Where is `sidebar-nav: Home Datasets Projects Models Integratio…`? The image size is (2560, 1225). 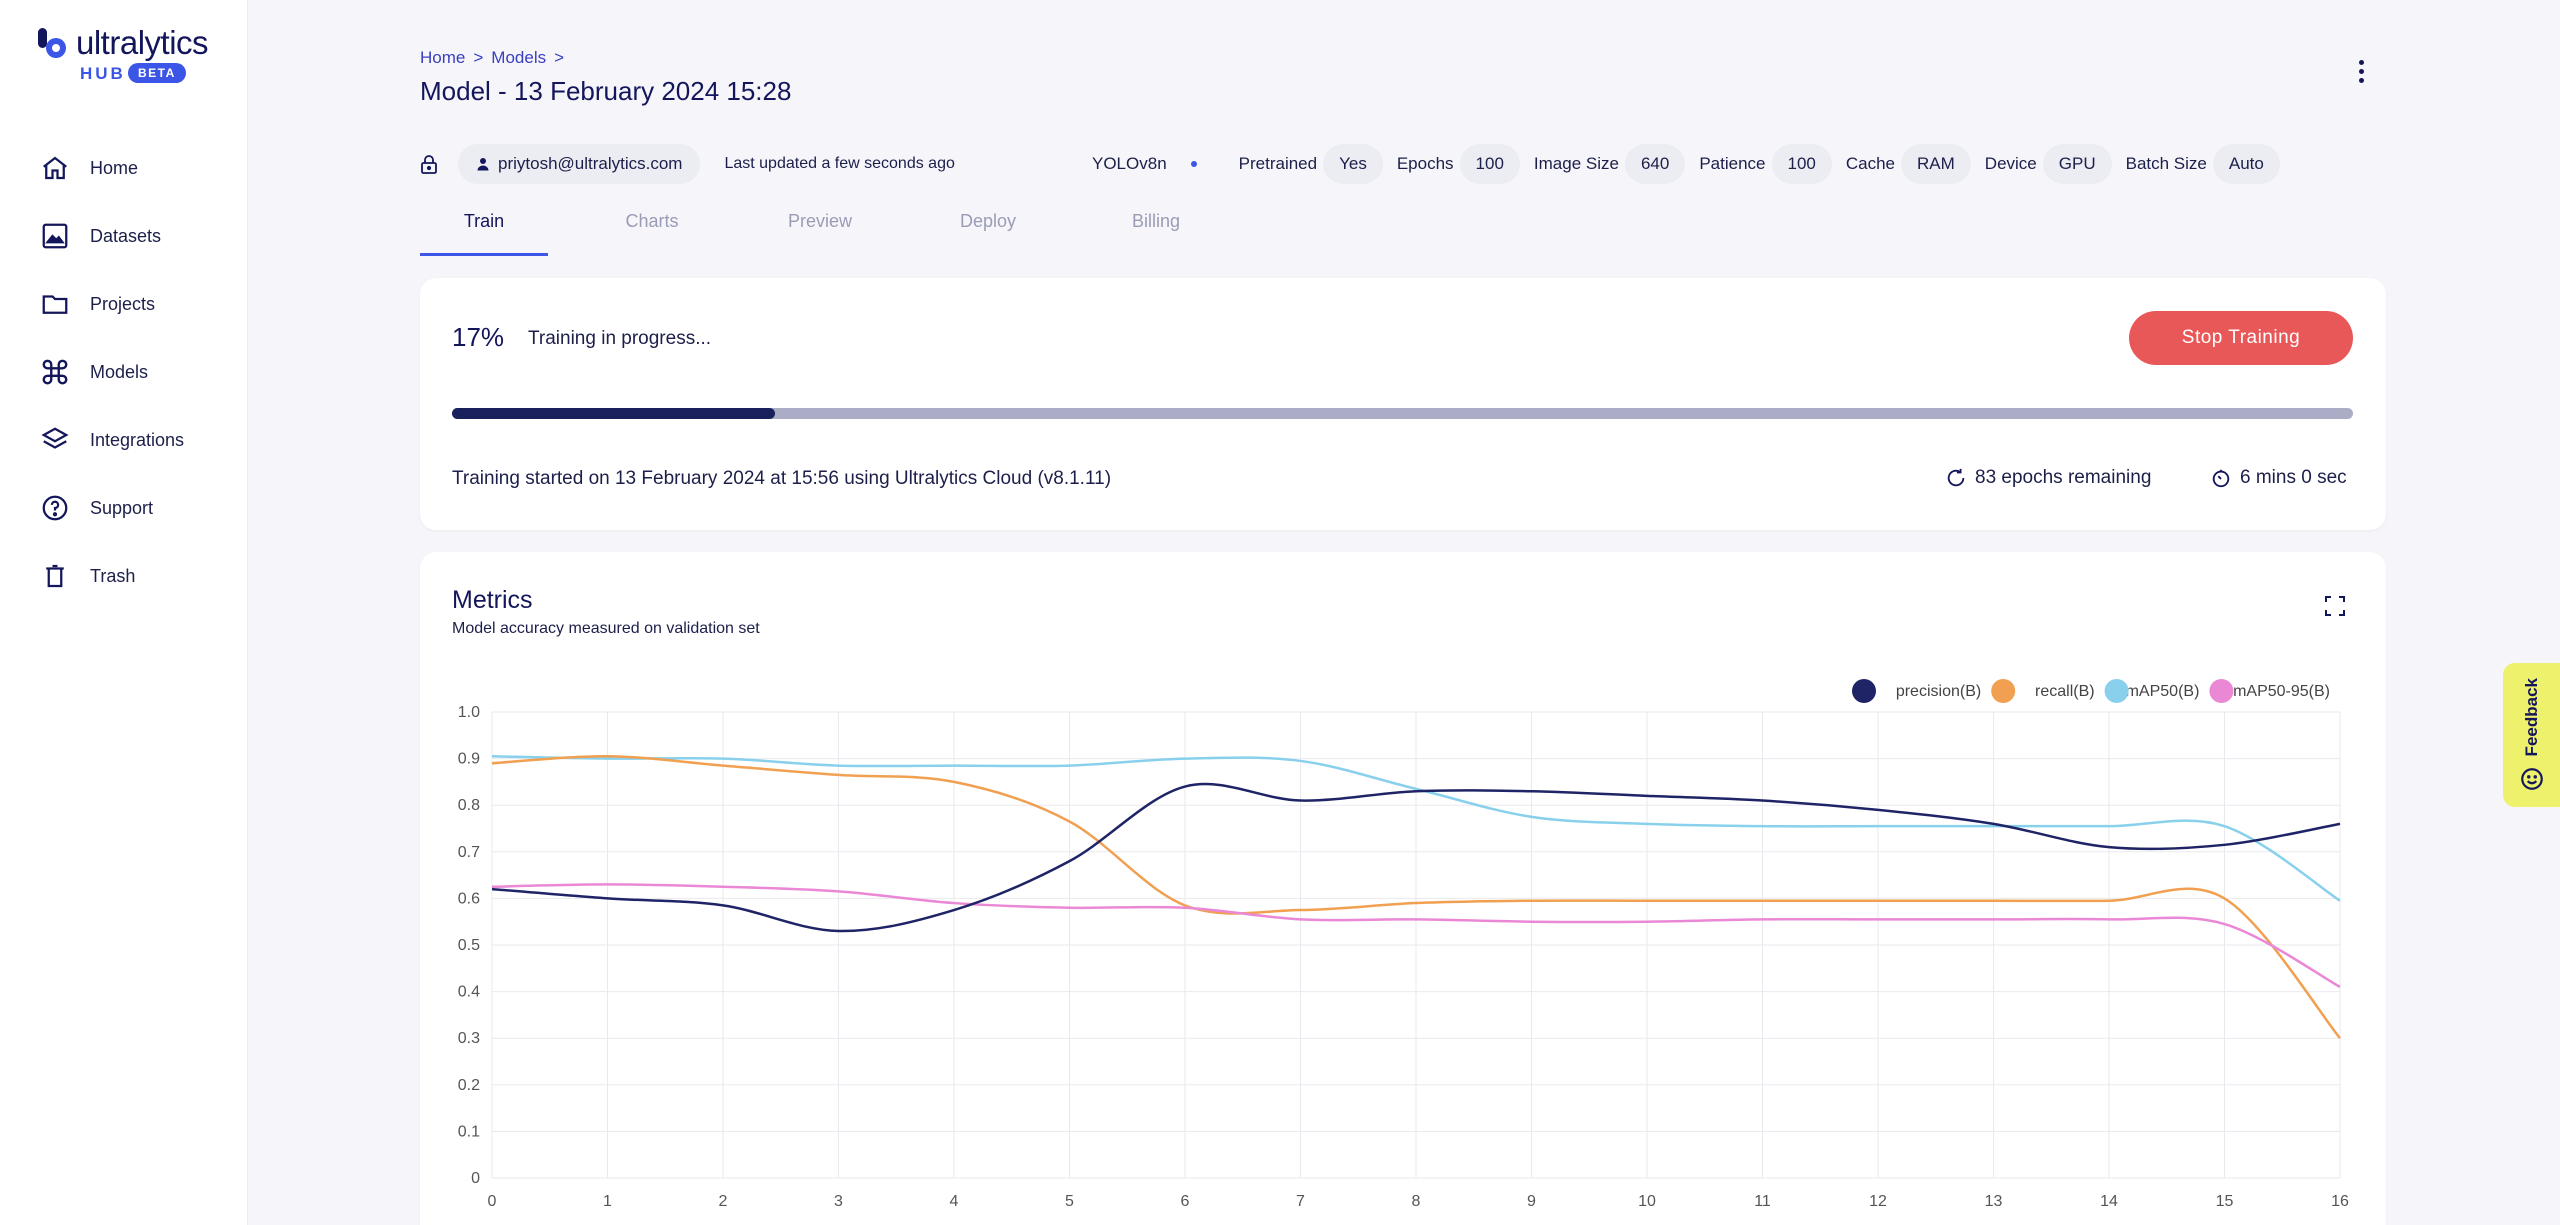 sidebar-nav: Home Datasets Projects Models Integratio… is located at coordinates (124, 372).